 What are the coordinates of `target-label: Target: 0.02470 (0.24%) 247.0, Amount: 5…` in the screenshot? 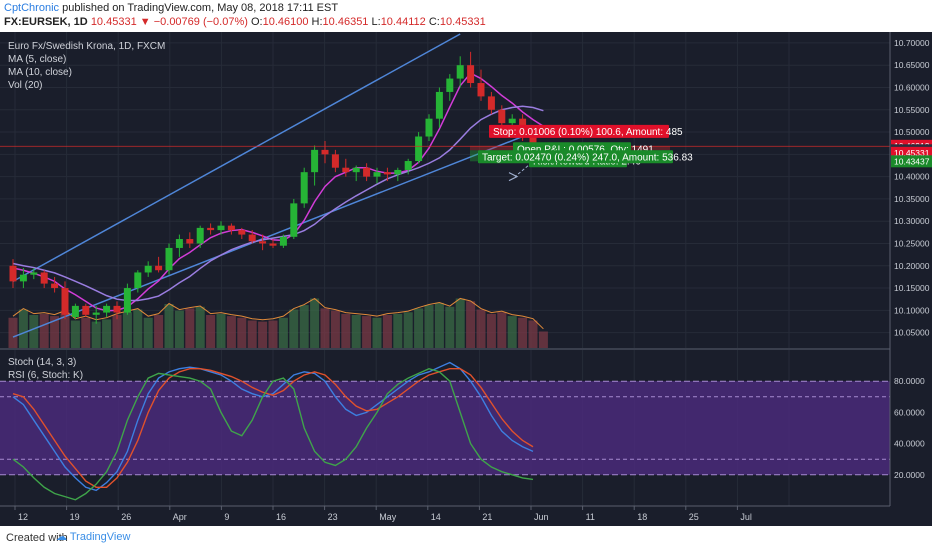 It's located at (587, 157).